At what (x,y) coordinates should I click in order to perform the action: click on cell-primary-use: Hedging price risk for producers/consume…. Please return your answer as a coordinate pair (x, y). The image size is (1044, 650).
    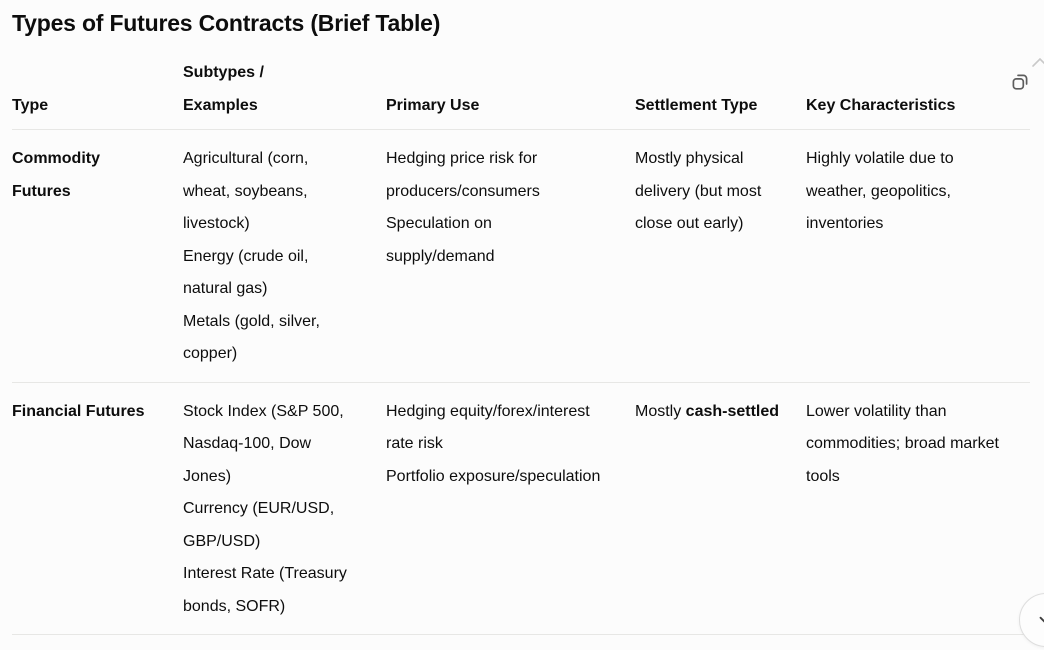
    Looking at the image, I should click on (510, 256).